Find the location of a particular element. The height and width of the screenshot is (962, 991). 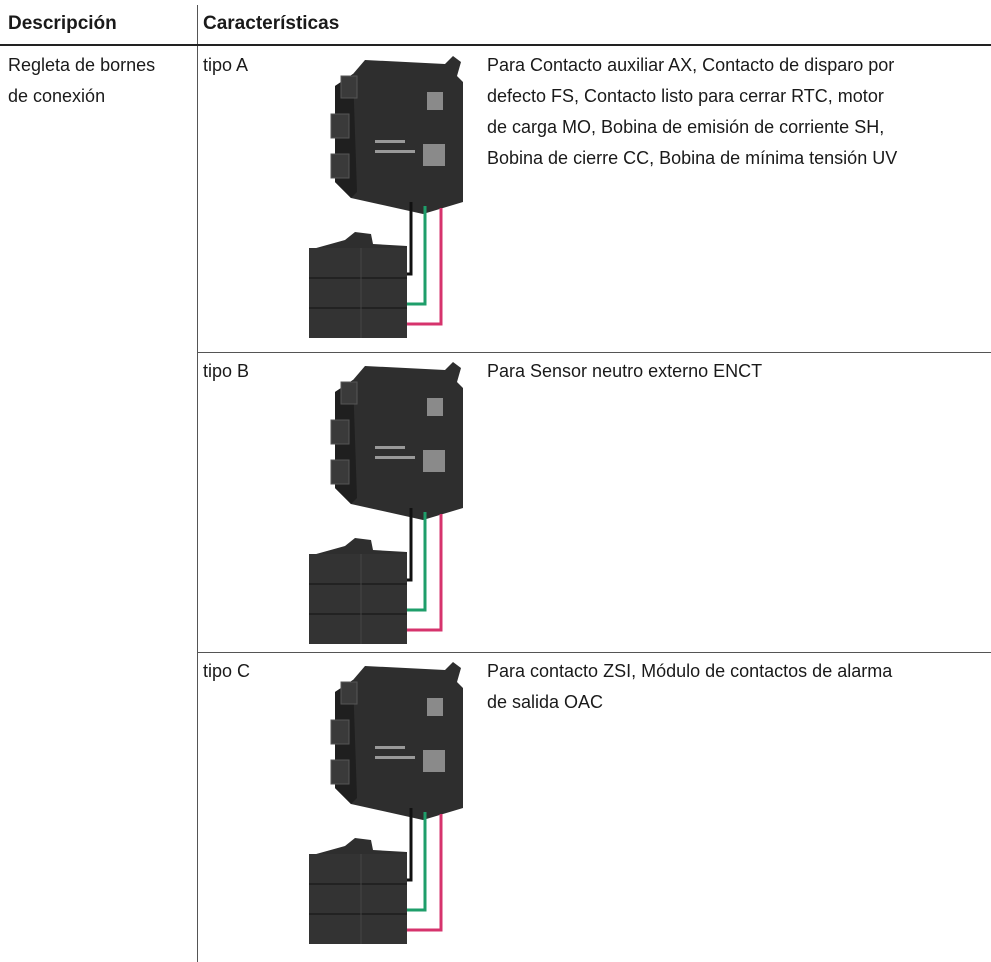

feature-text: Para Sensor neutro externo ENCT is located at coordinates (625, 371).